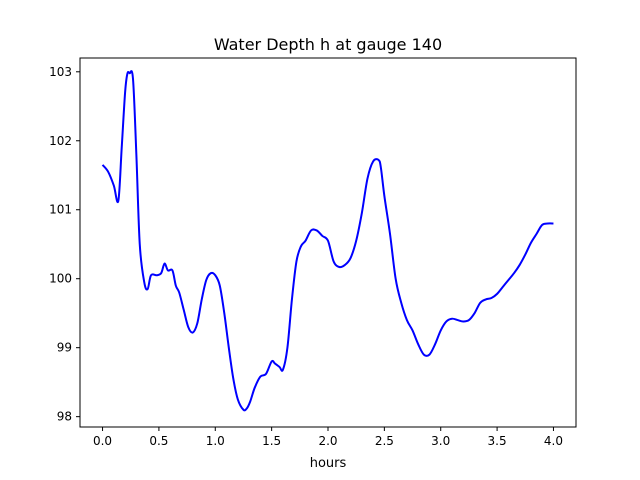 The image size is (640, 480). Describe the element at coordinates (60, 72) in the screenshot. I see `y-tick-label: 103` at that location.